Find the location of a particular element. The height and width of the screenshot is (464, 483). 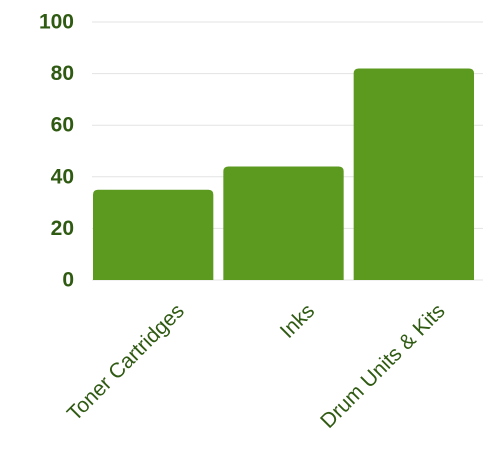

bar-drum-units-kits is located at coordinates (413, 174).